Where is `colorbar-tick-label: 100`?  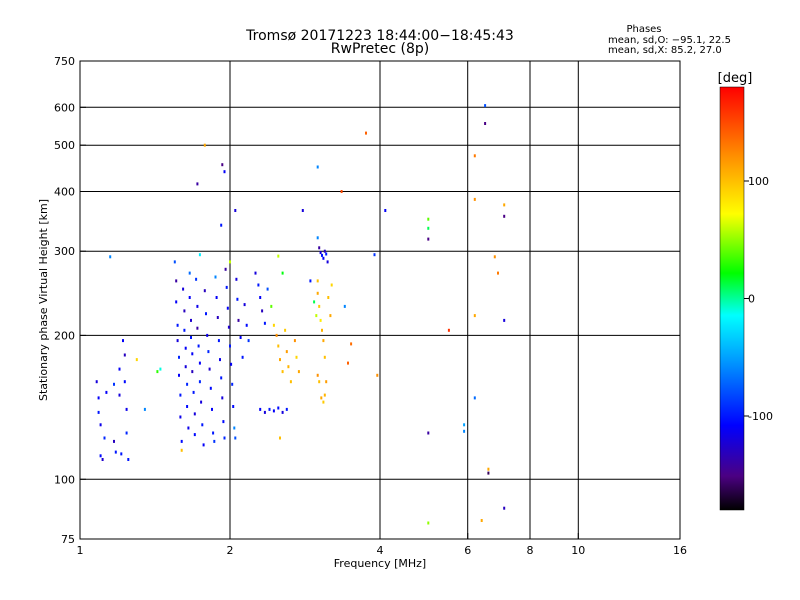
colorbar-tick-label: 100 is located at coordinates (758, 181).